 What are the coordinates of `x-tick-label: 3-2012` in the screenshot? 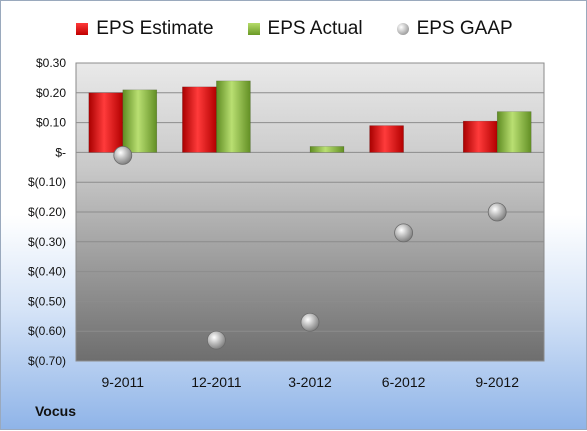 It's located at (310, 382).